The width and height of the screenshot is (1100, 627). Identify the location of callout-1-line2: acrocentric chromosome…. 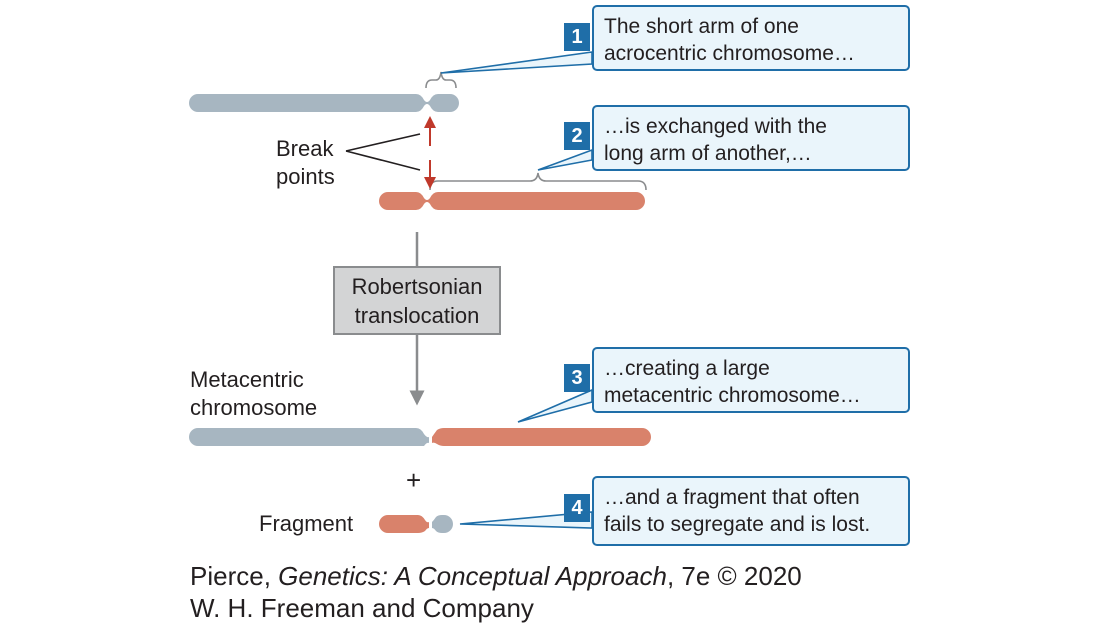
(729, 53).